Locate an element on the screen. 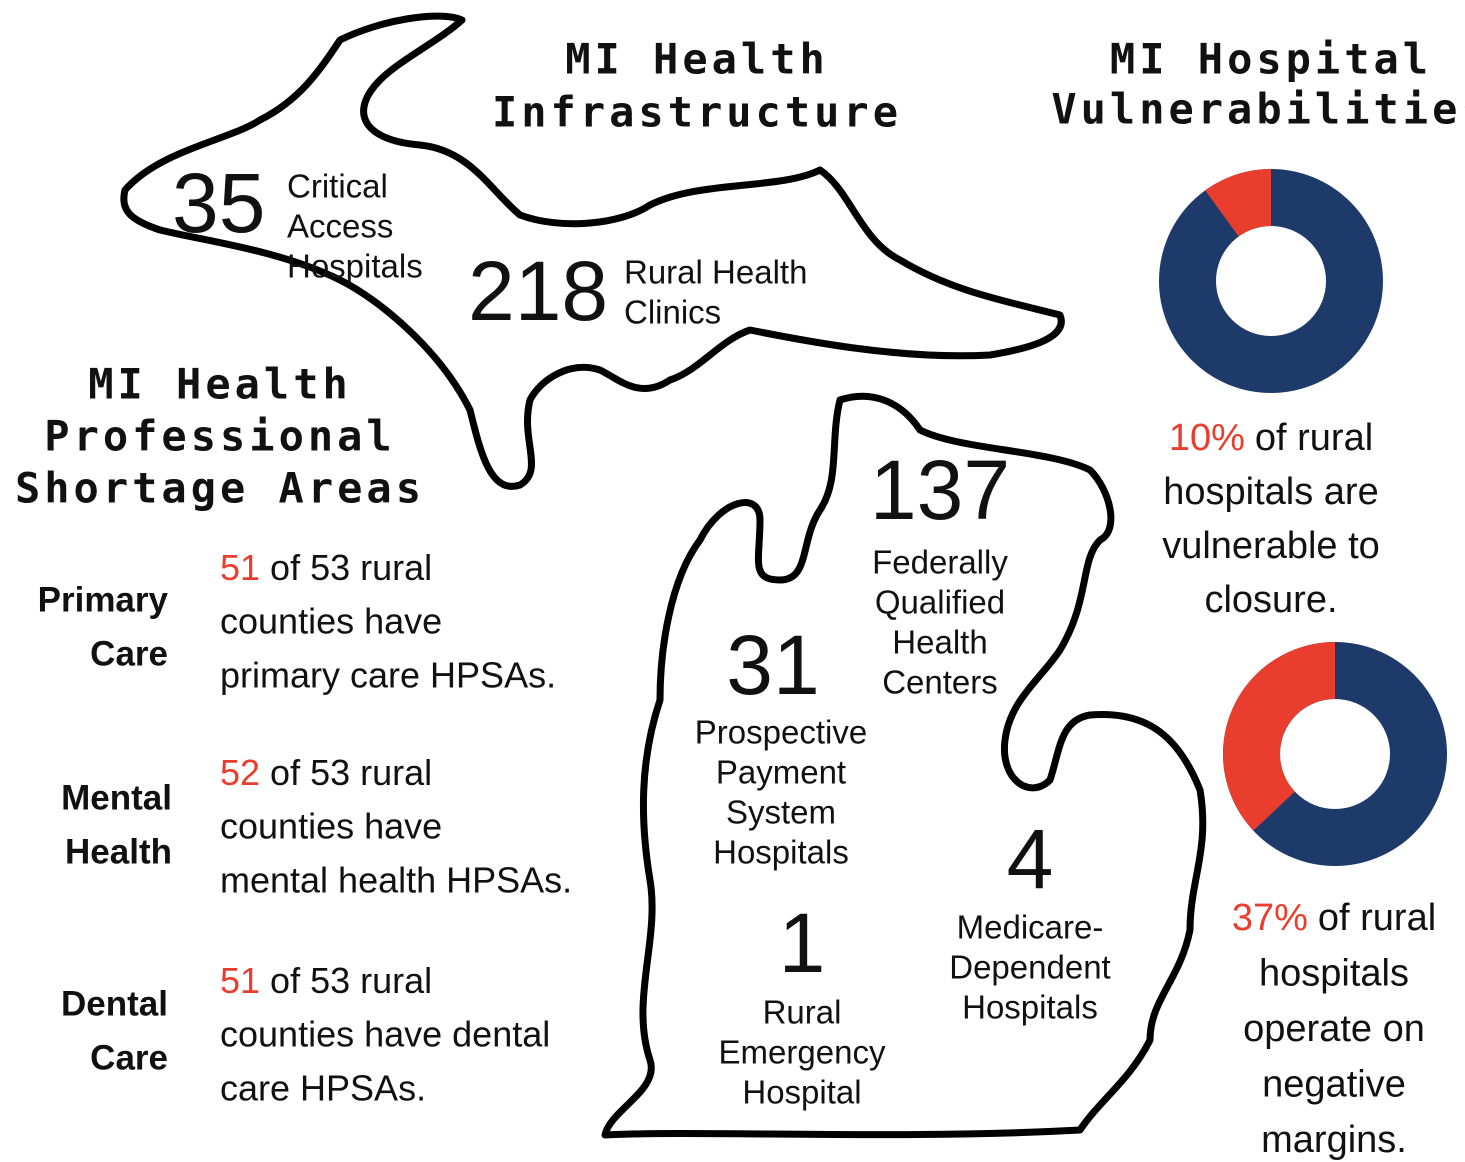 Image resolution: width=1465 pixels, height=1162 pixels. section-title: Infrastructure is located at coordinates (697, 112).